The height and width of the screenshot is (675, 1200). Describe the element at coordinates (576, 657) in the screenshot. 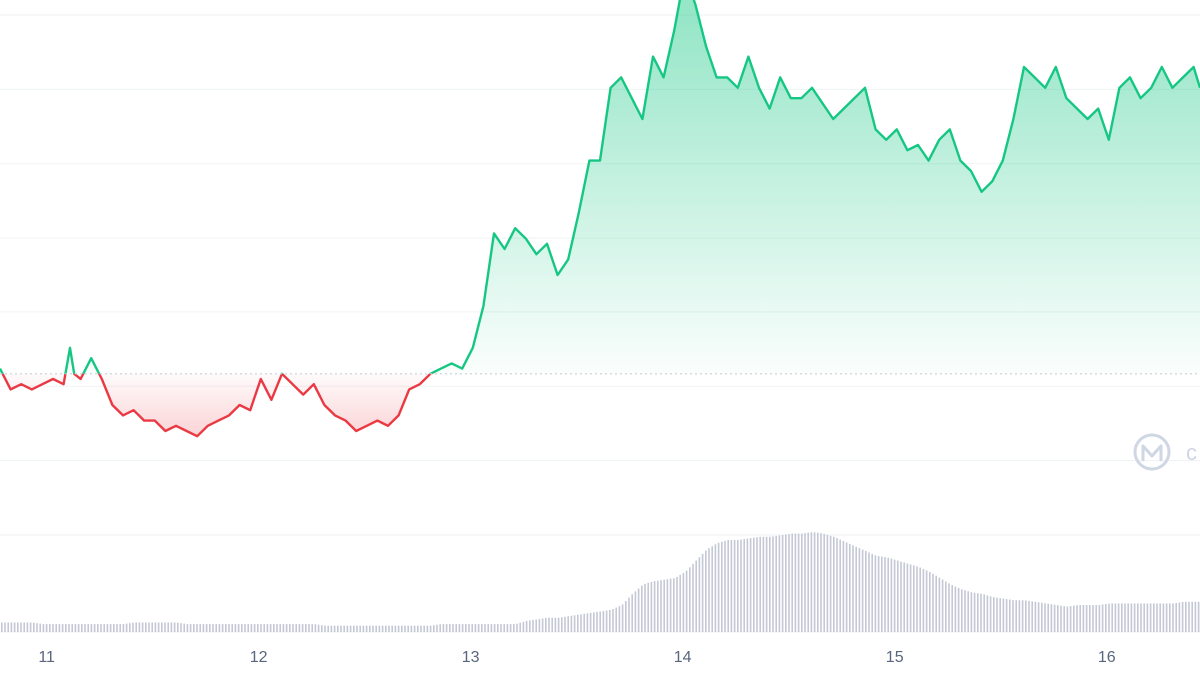

I see `x-axis-ticks: 11 12 13 14 15 16` at that location.